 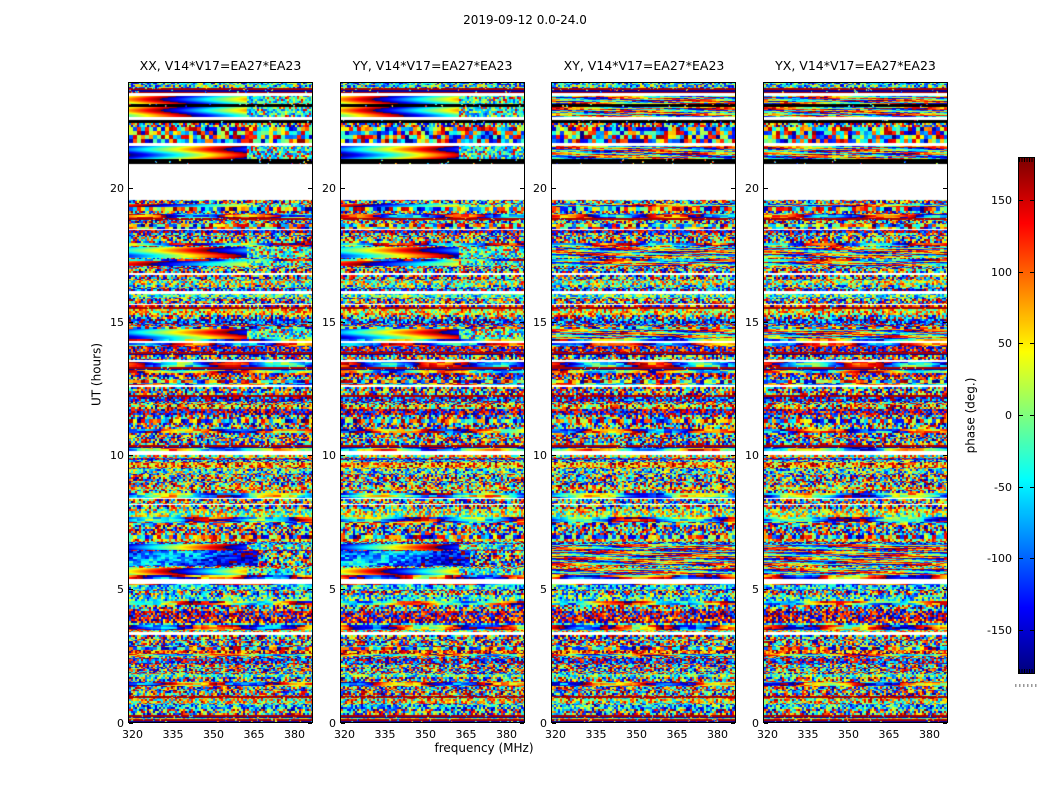 I want to click on panel-xx, so click(x=220, y=402).